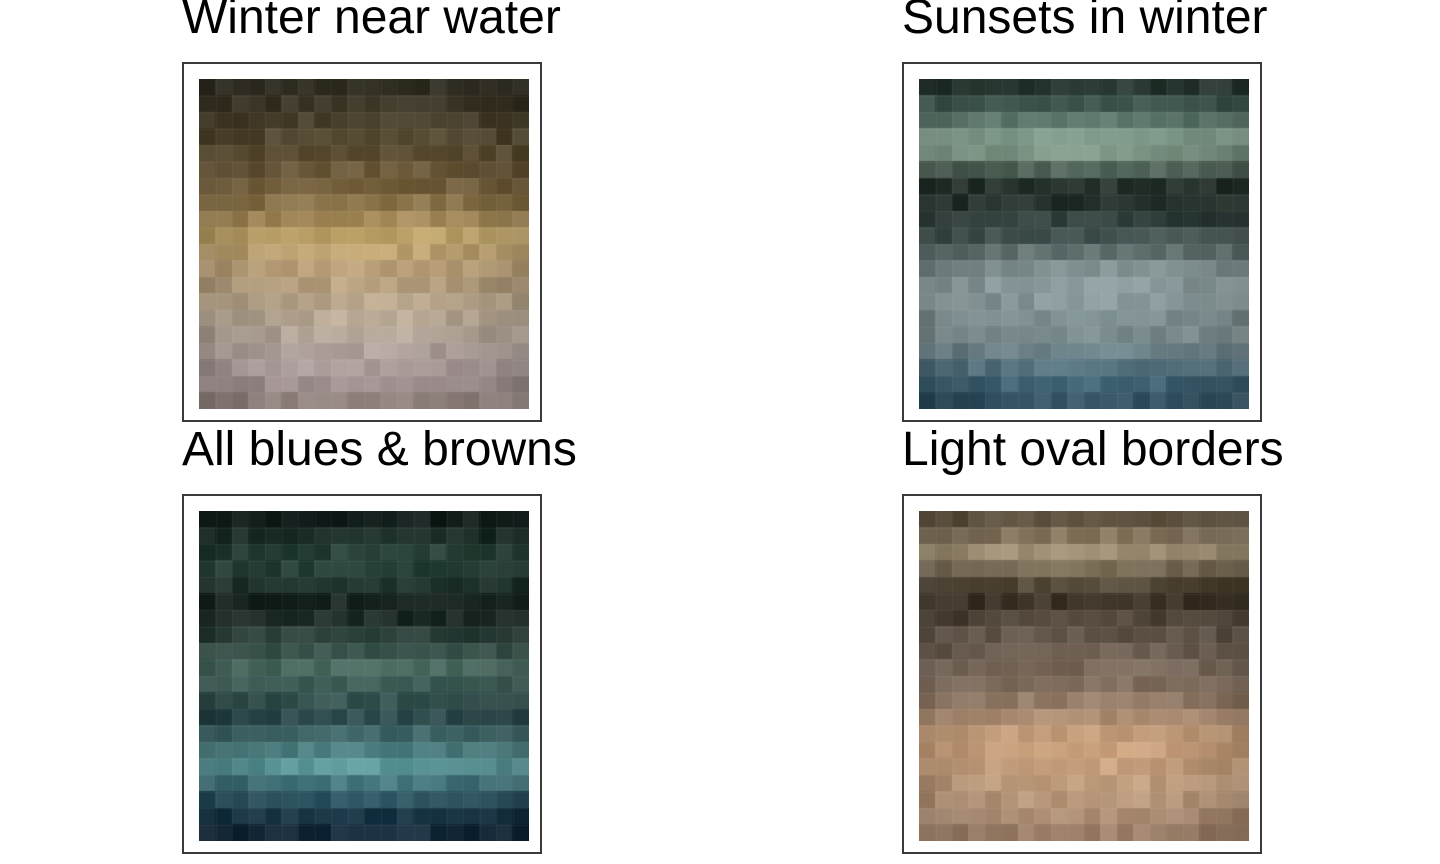  I want to click on panel-title: Winter near water, so click(371, 22).